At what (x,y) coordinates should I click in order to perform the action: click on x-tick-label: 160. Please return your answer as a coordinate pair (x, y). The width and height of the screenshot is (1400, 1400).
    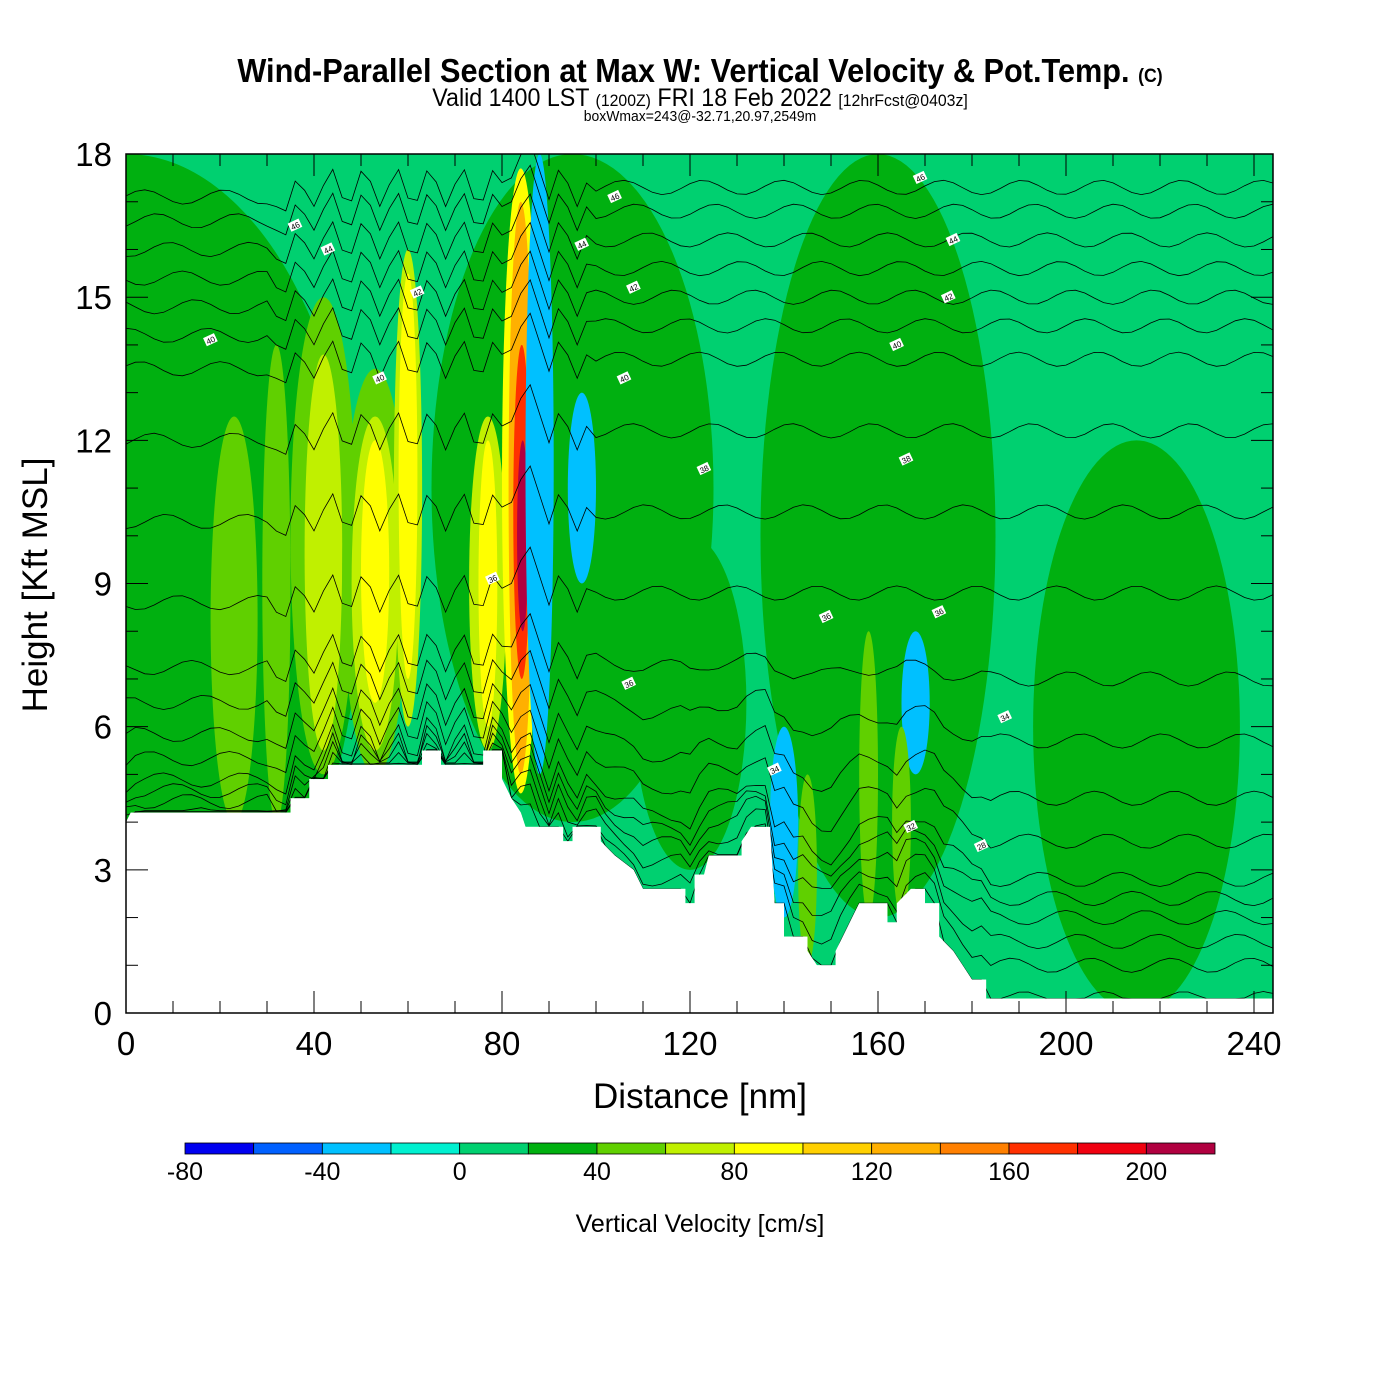
    Looking at the image, I should click on (877, 1043).